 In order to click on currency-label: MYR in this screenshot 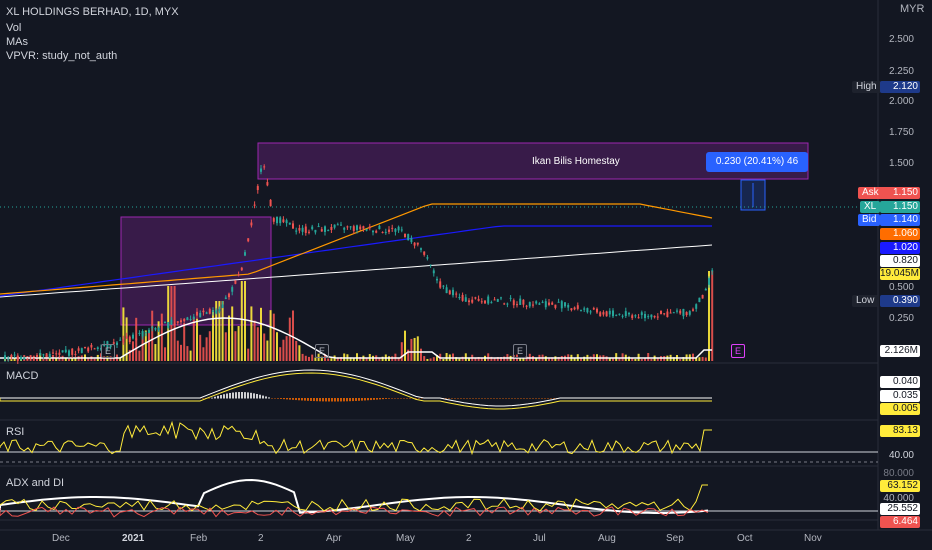, I will do `click(912, 9)`.